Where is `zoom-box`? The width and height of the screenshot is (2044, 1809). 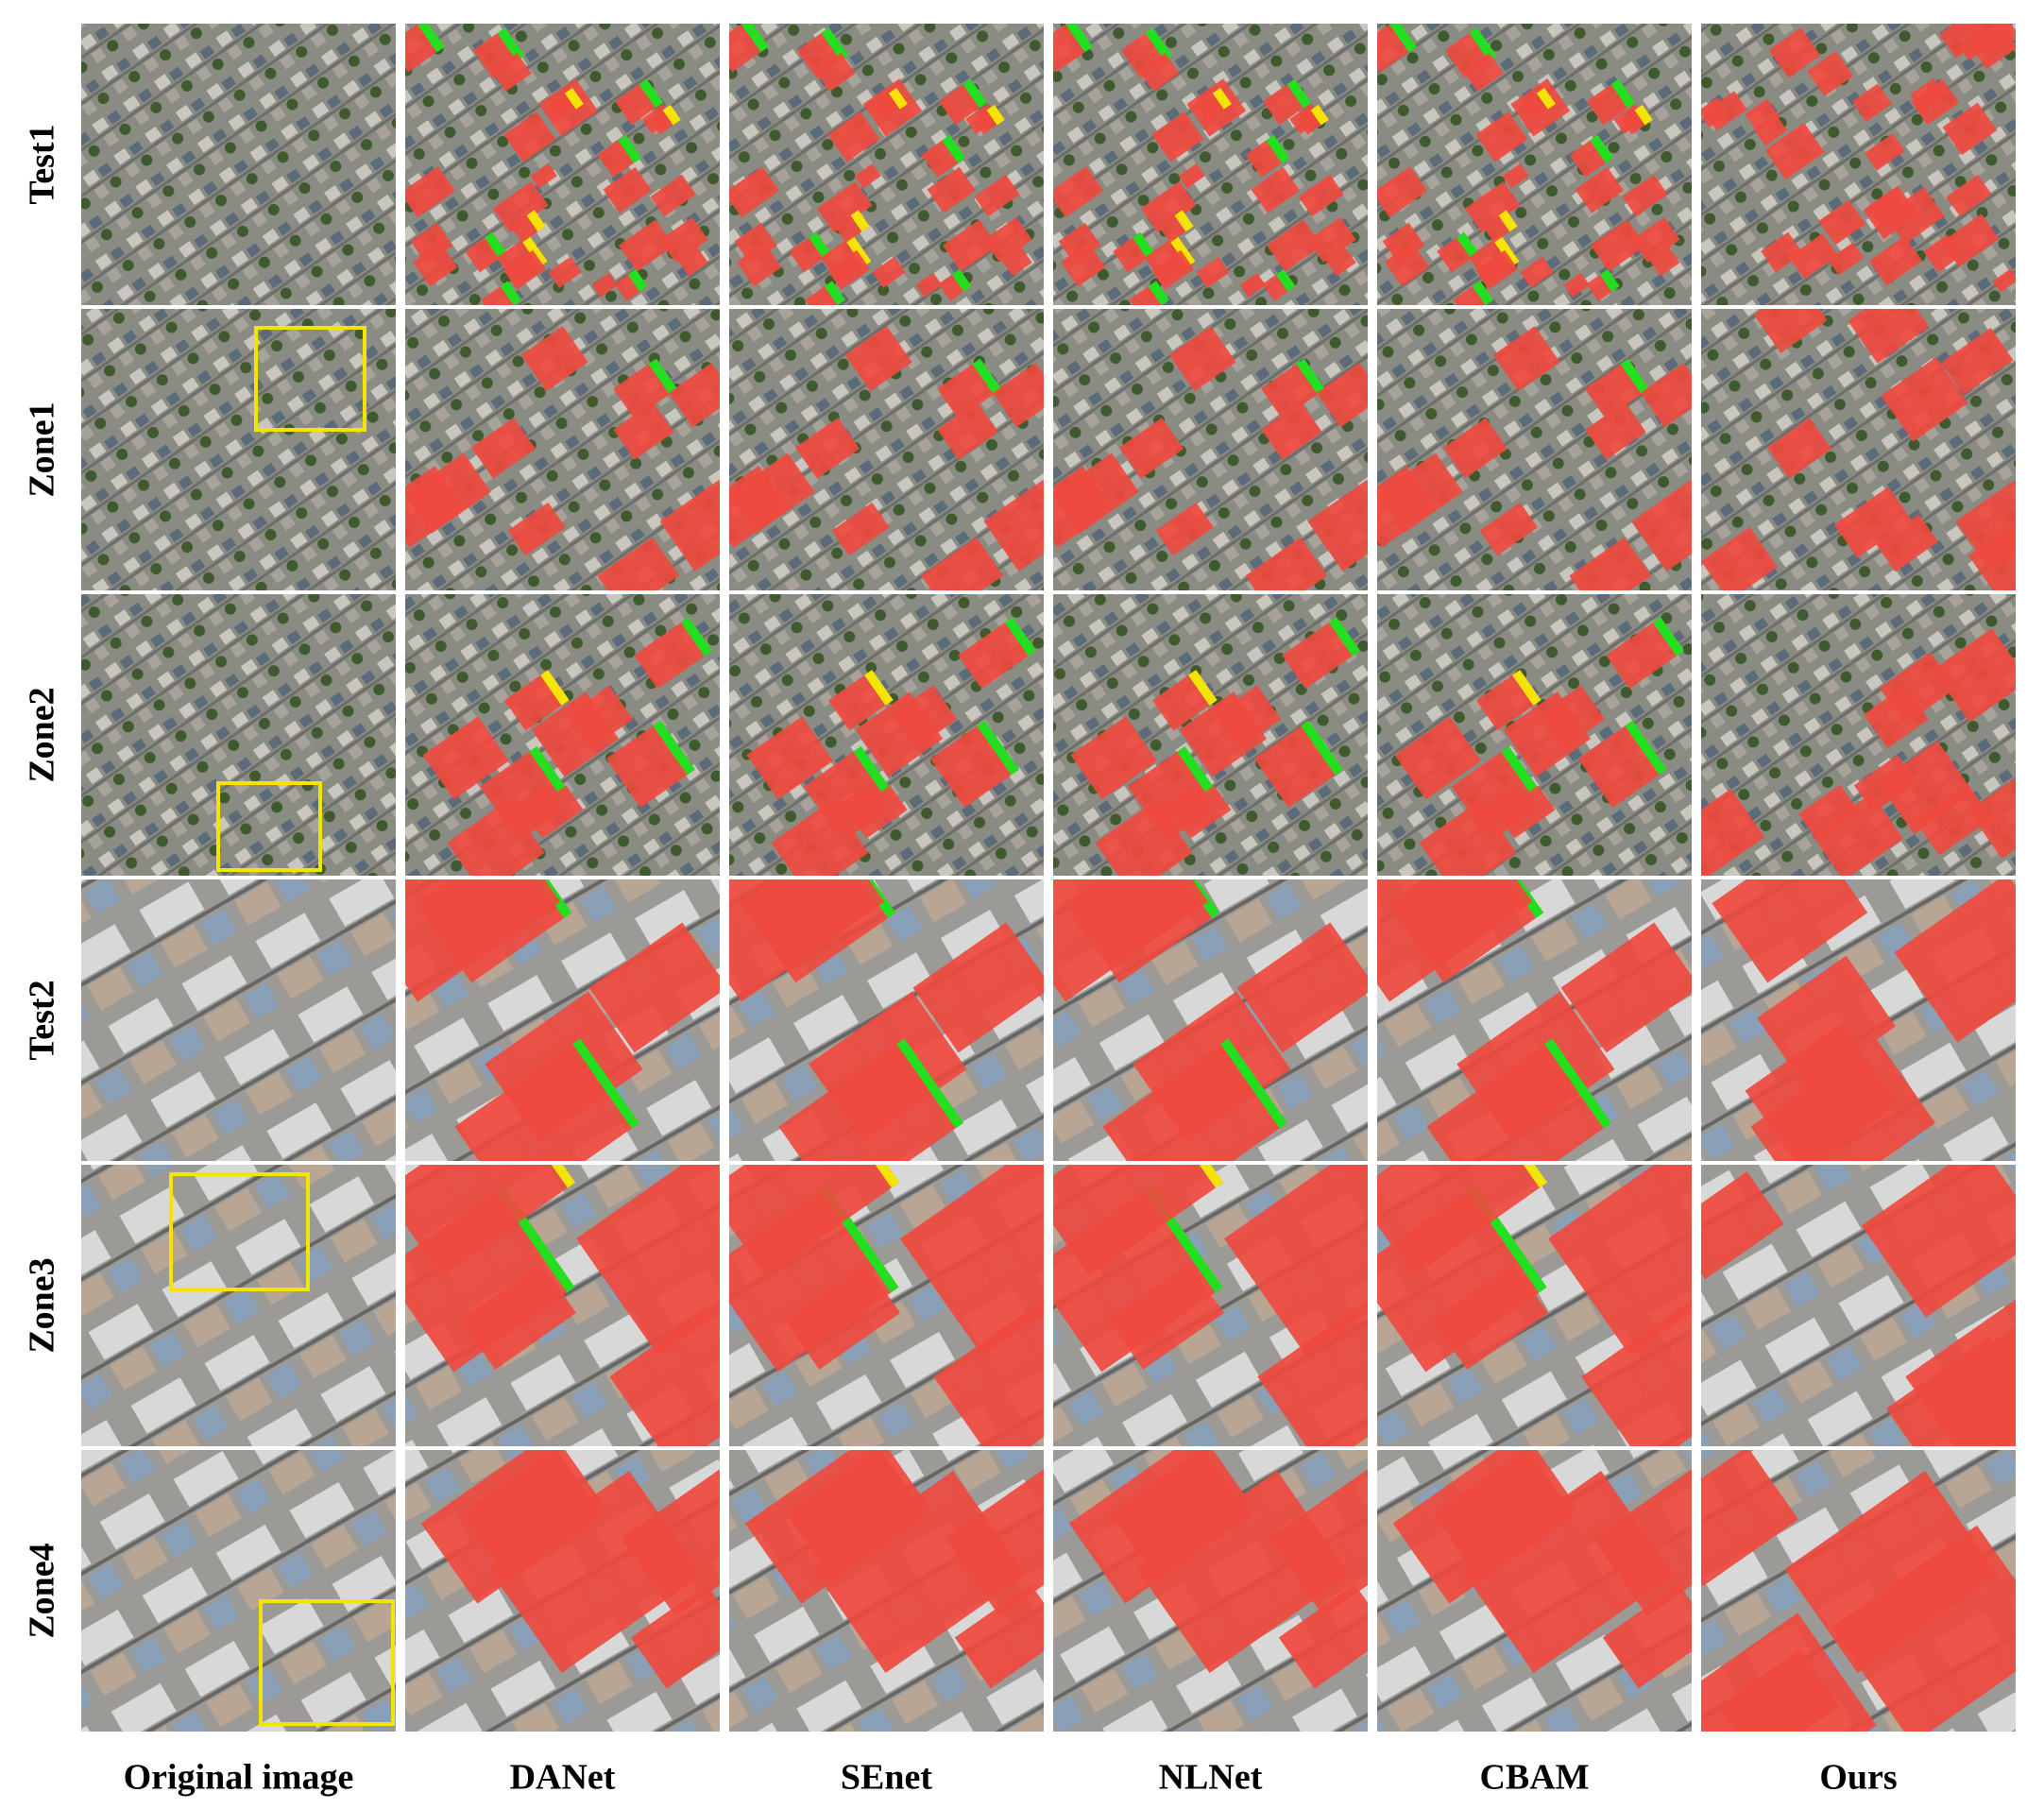
zoom-box is located at coordinates (269, 826).